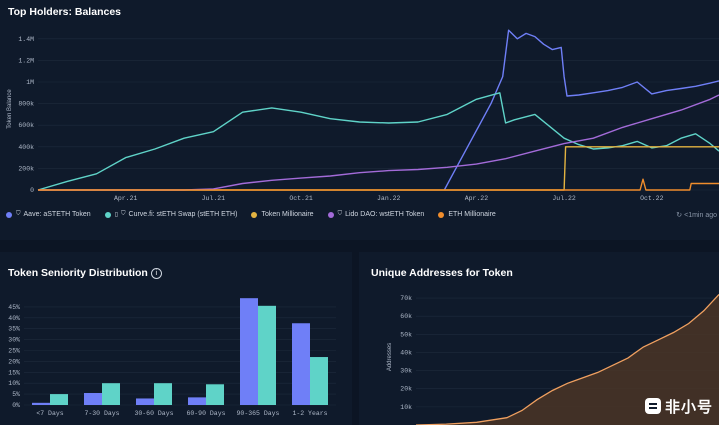  I want to click on y-tick-label: 1.2M, so click(26, 60).